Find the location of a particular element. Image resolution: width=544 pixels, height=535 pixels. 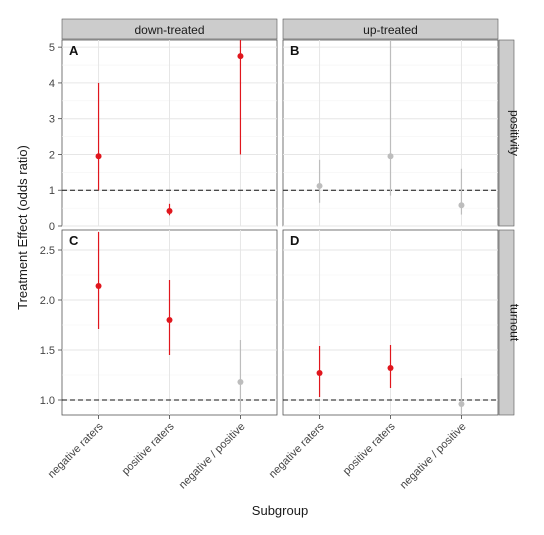

panel-tag: B is located at coordinates (294, 50).